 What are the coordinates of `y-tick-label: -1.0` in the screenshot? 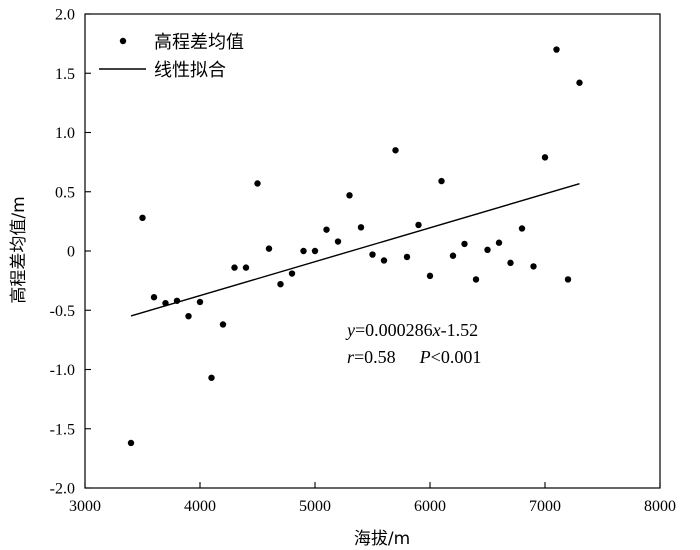 It's located at (62, 370).